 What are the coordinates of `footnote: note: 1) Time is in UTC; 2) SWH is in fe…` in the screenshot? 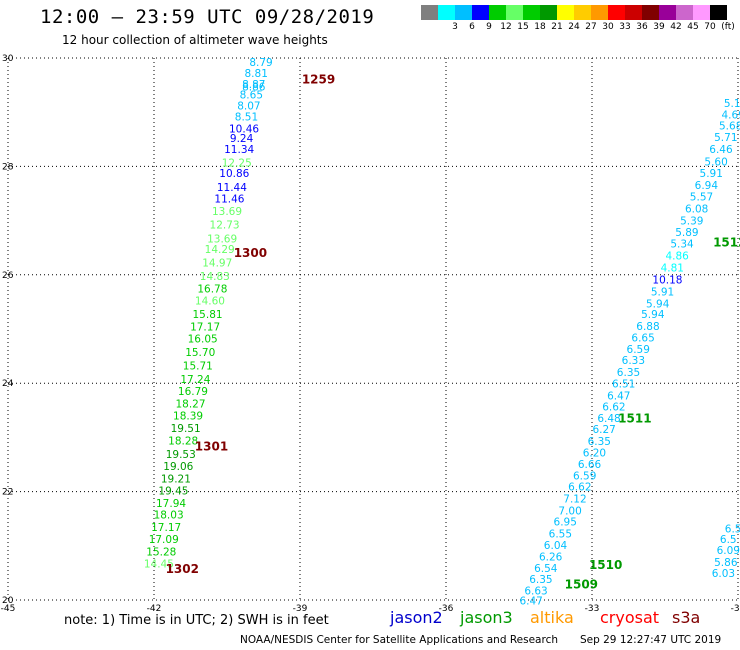 It's located at (196, 620).